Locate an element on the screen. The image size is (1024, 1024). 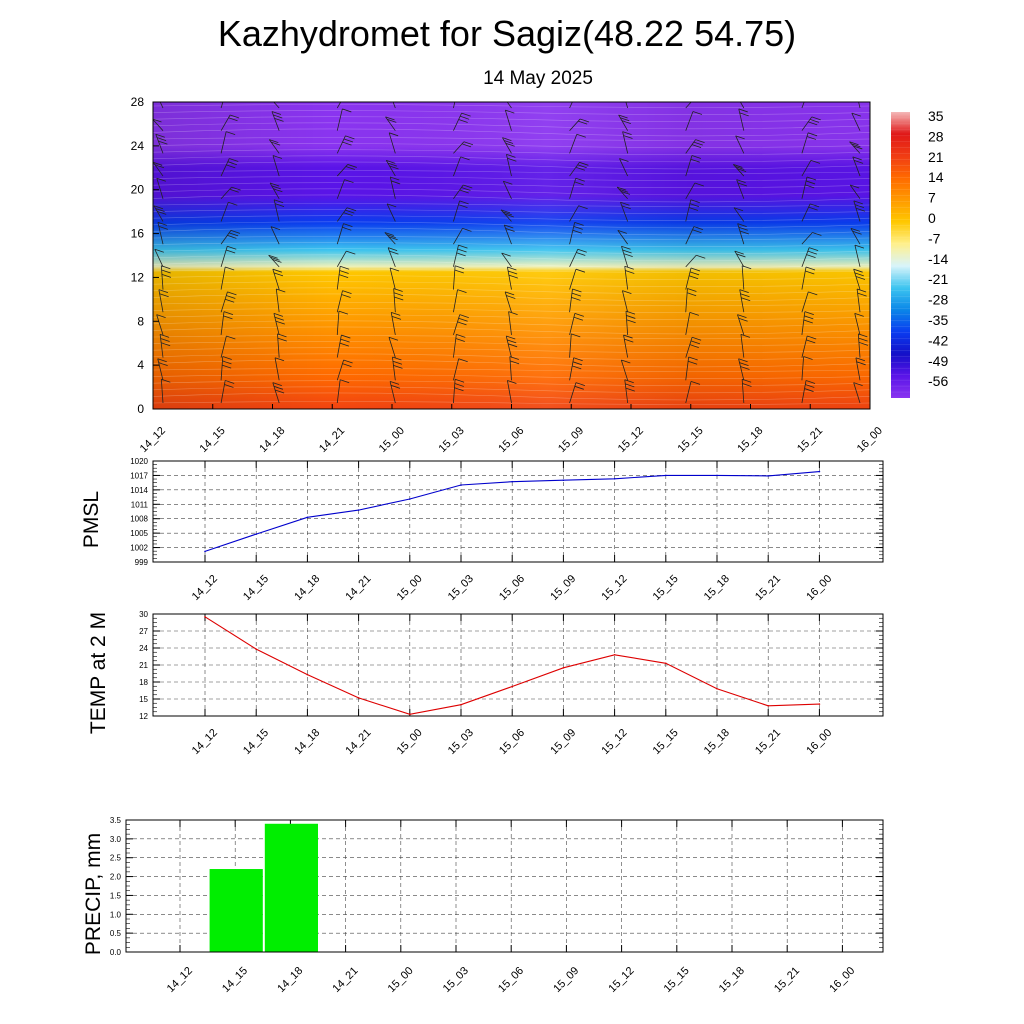
y-tick-label: 1002 is located at coordinates (139, 548).